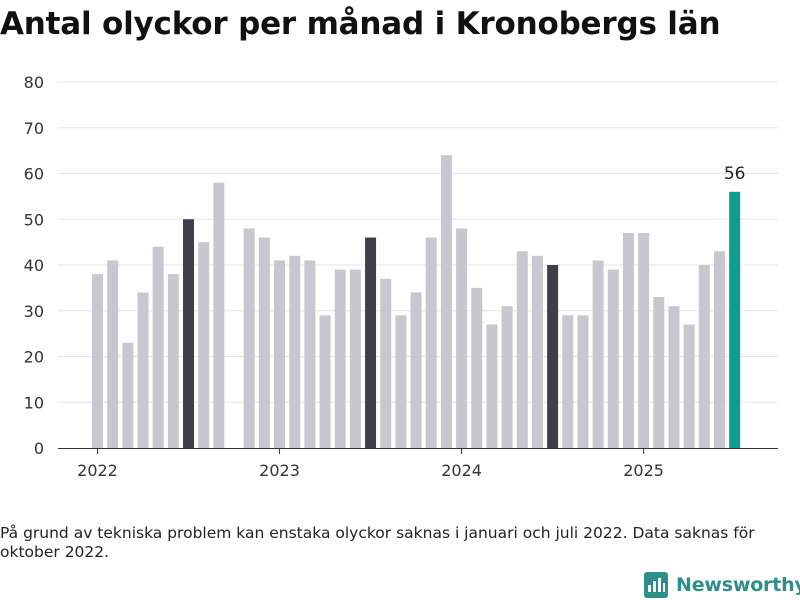 This screenshot has width=800, height=600. I want to click on y-tick-label: 20, so click(34, 357).